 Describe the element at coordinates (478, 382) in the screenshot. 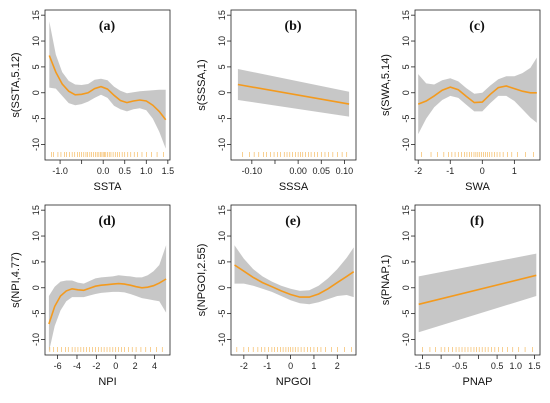

I see `x-axis-label: PNAP` at that location.